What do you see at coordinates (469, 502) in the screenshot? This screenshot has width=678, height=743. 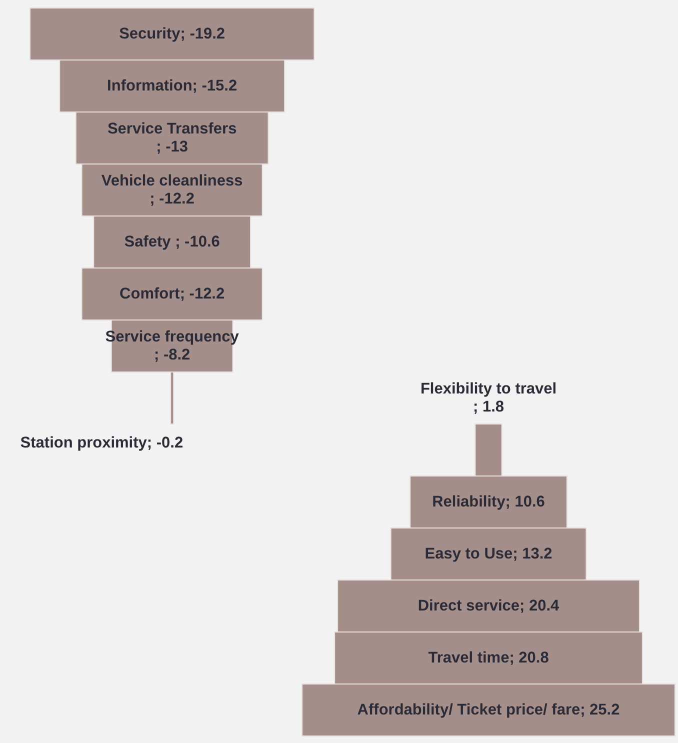 I see `category-label: Reliability` at bounding box center [469, 502].